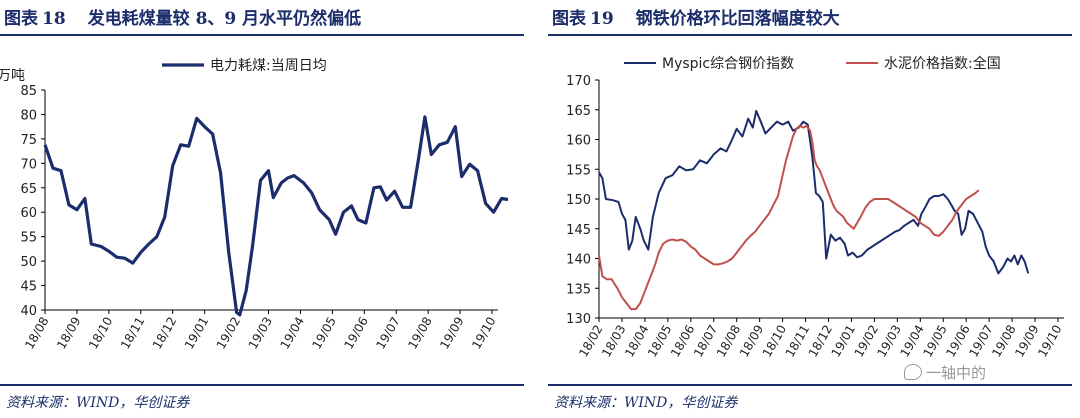 The width and height of the screenshot is (1080, 418). What do you see at coordinates (12, 76) in the screenshot?
I see `y-axis-unit: 万吨` at bounding box center [12, 76].